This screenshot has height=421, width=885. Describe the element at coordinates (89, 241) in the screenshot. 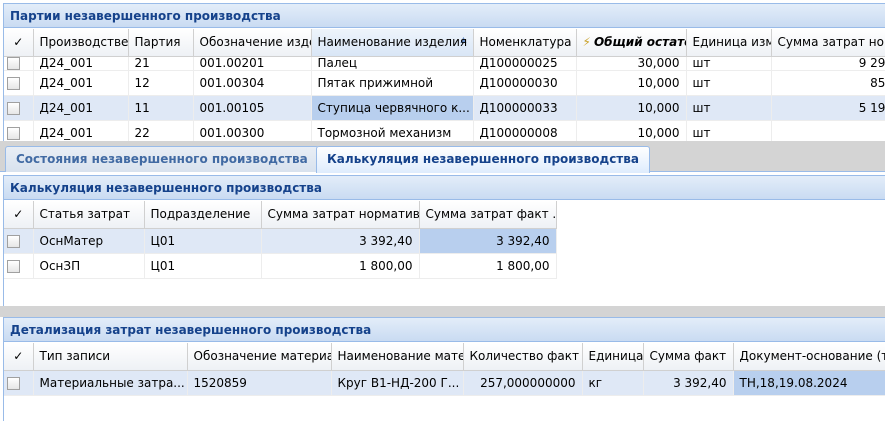

I see `table-cell: ОснМатер` at that location.